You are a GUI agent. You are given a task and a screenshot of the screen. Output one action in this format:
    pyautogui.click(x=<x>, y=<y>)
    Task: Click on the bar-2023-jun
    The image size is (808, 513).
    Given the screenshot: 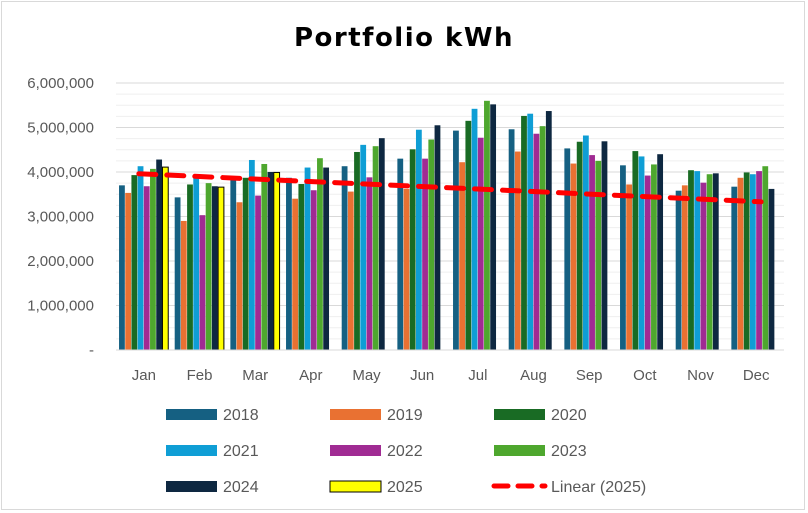 What is the action you would take?
    pyautogui.click(x=431, y=244)
    